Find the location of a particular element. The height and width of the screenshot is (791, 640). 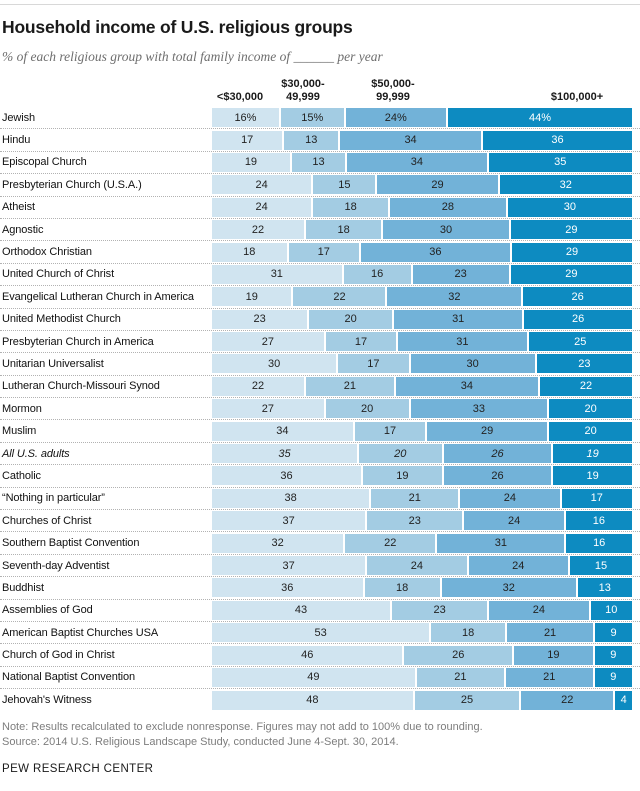

stacked-bar: 37 24 24 15 is located at coordinates (422, 565).